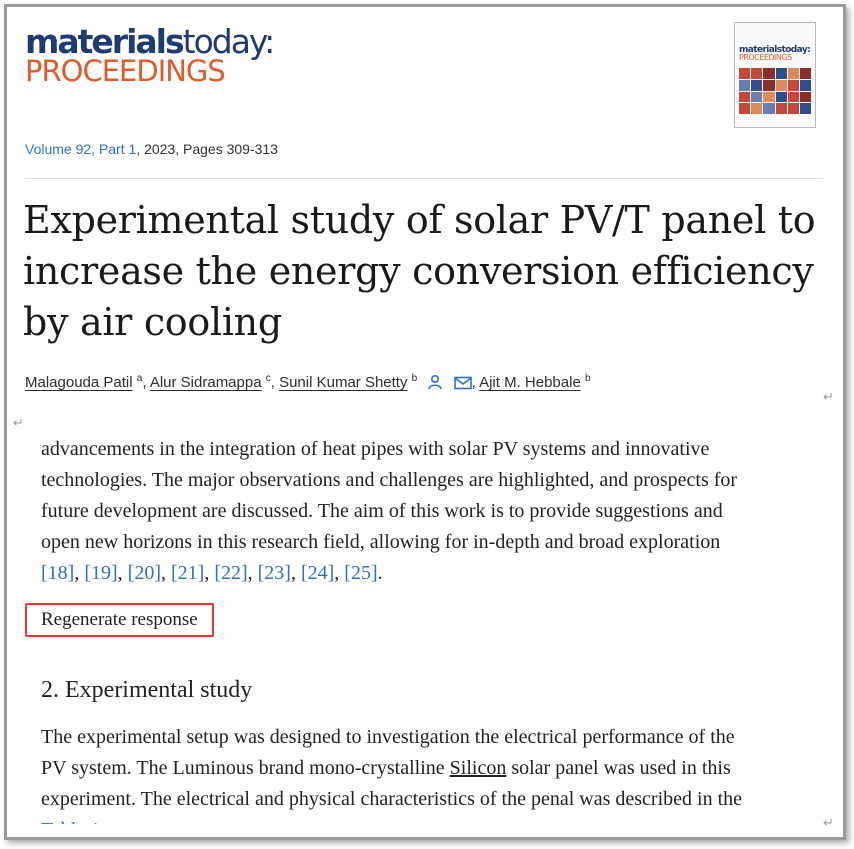 This screenshot has width=854, height=849. What do you see at coordinates (317, 573) in the screenshot?
I see `reference-link: [24]` at bounding box center [317, 573].